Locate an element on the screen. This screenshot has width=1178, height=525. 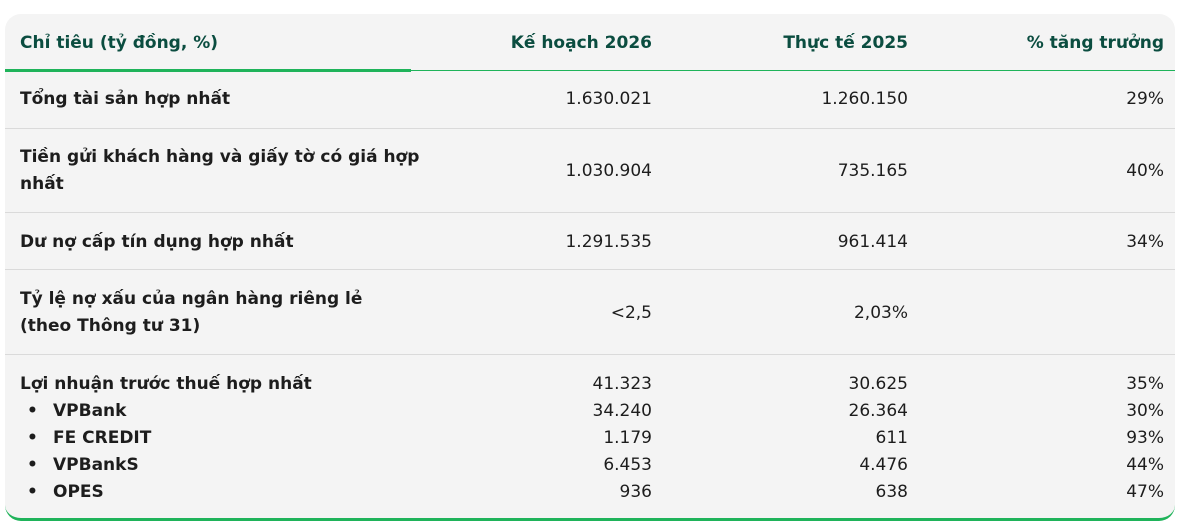
row-plan: 1.630.021 is located at coordinates (608, 99).